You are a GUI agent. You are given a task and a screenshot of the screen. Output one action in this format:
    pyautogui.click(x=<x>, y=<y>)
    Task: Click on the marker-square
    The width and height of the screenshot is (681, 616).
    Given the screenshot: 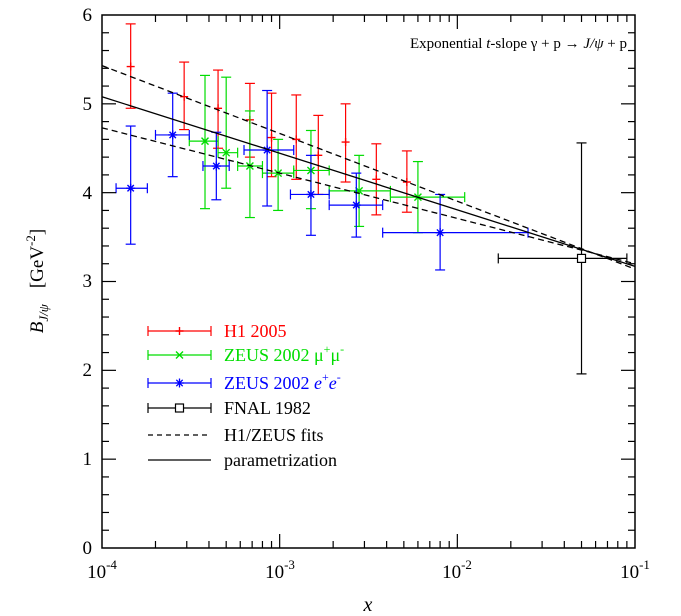 What is the action you would take?
    pyautogui.click(x=581, y=258)
    